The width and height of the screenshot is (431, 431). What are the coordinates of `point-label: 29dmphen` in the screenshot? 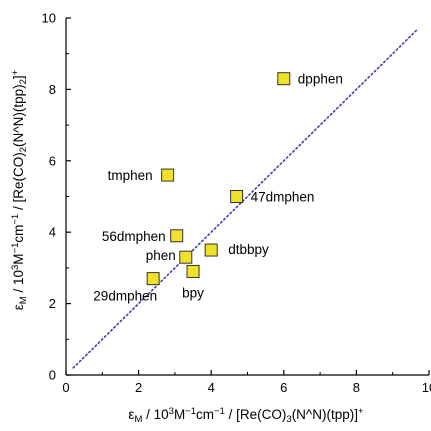 It's located at (125, 296).